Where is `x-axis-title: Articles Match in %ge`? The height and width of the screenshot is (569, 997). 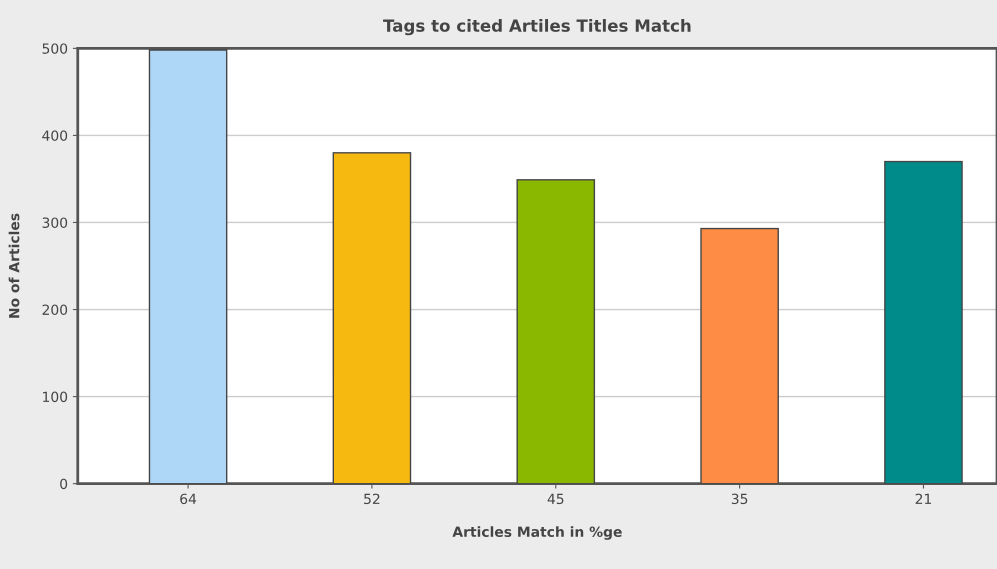
x-axis-title: Articles Match in %ge is located at coordinates (537, 533).